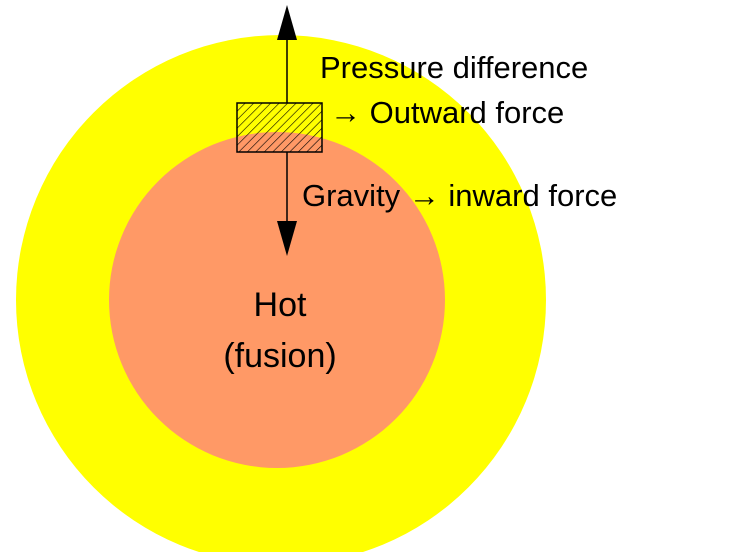 The width and height of the screenshot is (737, 557). I want to click on gas-parcel, so click(279, 127).